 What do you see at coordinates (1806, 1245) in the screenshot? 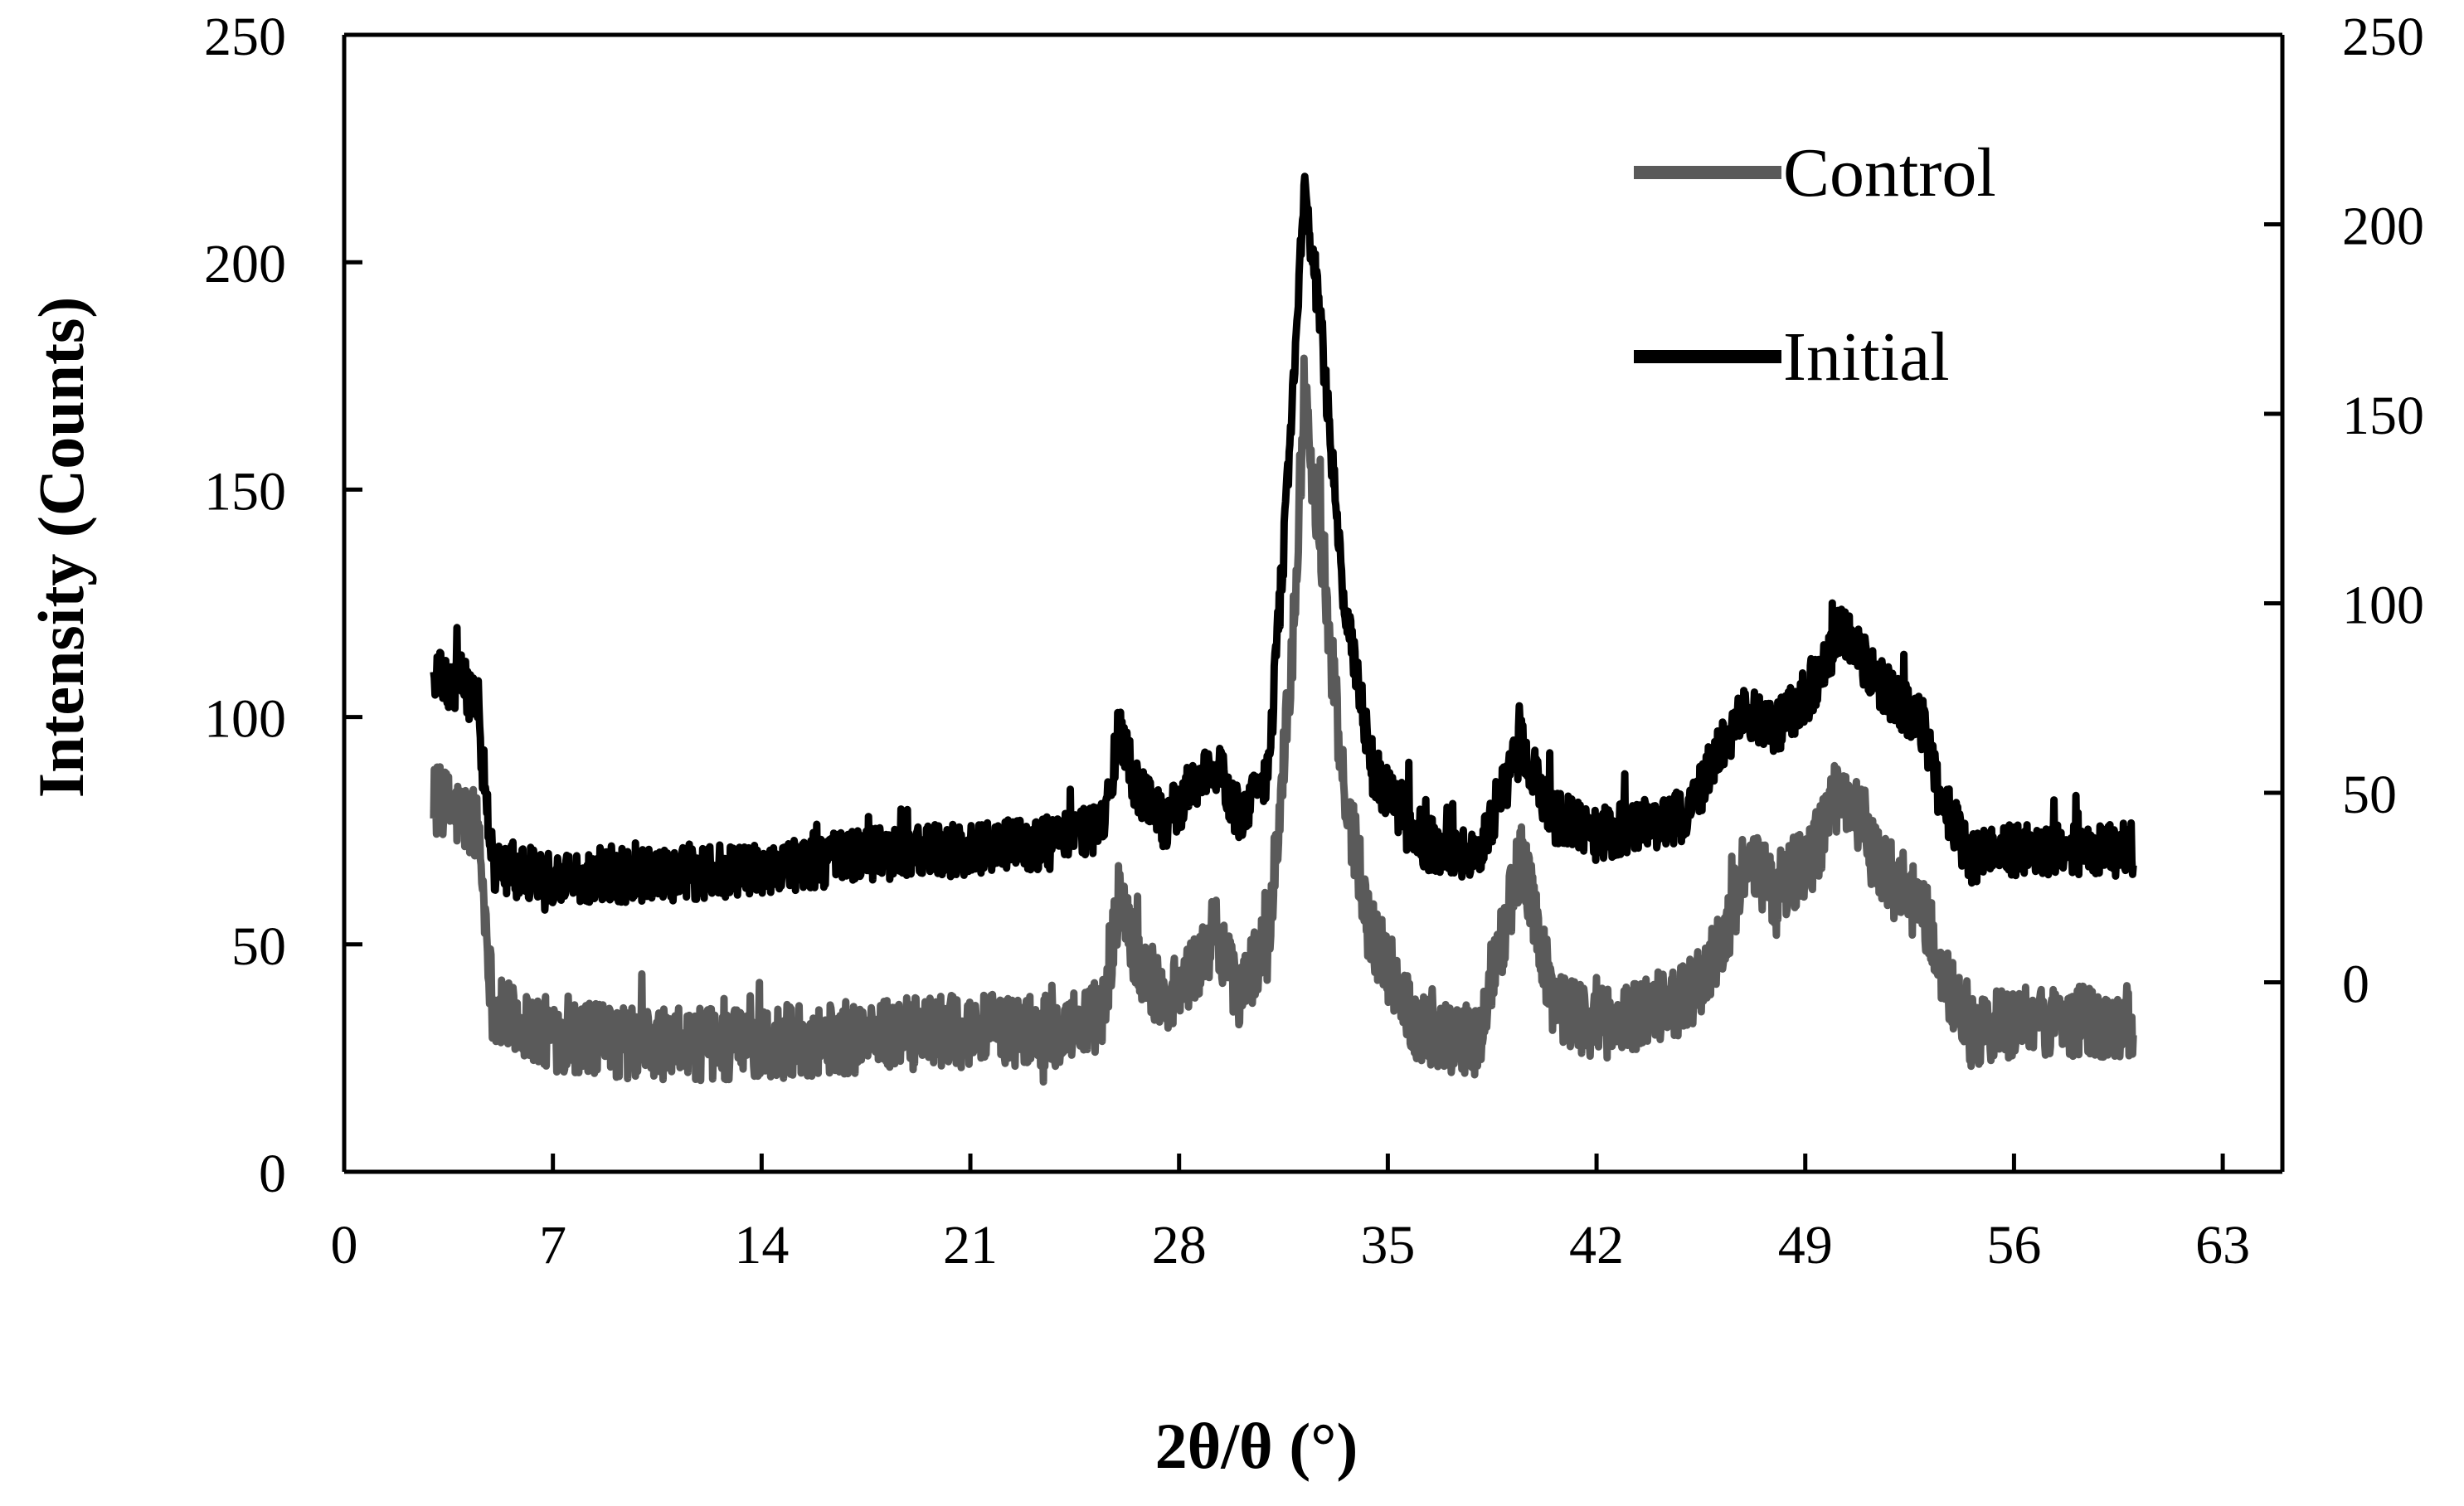
I see `x-tick-label: 49` at bounding box center [1806, 1245].